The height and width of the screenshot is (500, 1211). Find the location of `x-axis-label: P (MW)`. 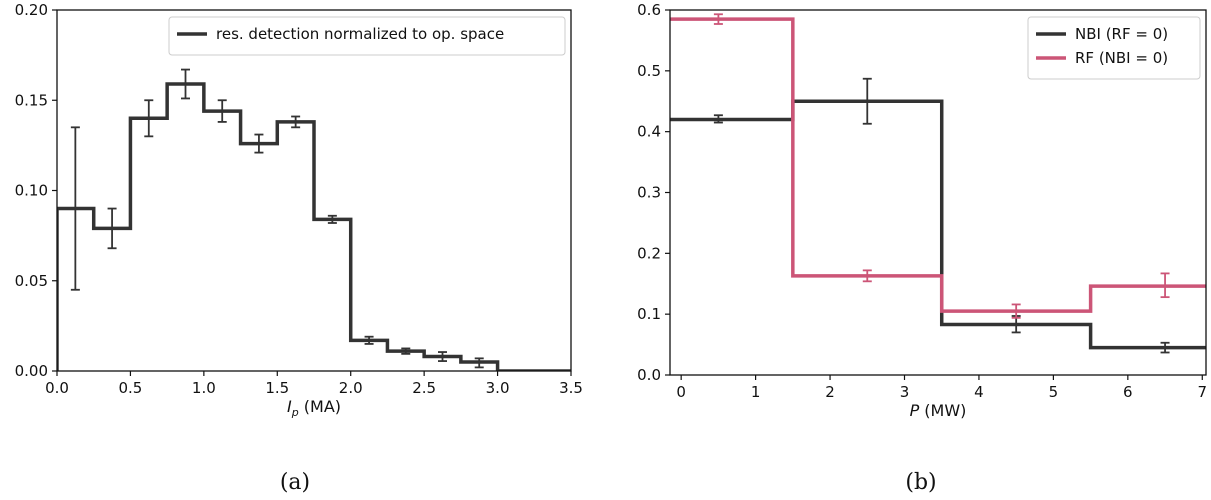

x-axis-label: P (MW) is located at coordinates (938, 410).